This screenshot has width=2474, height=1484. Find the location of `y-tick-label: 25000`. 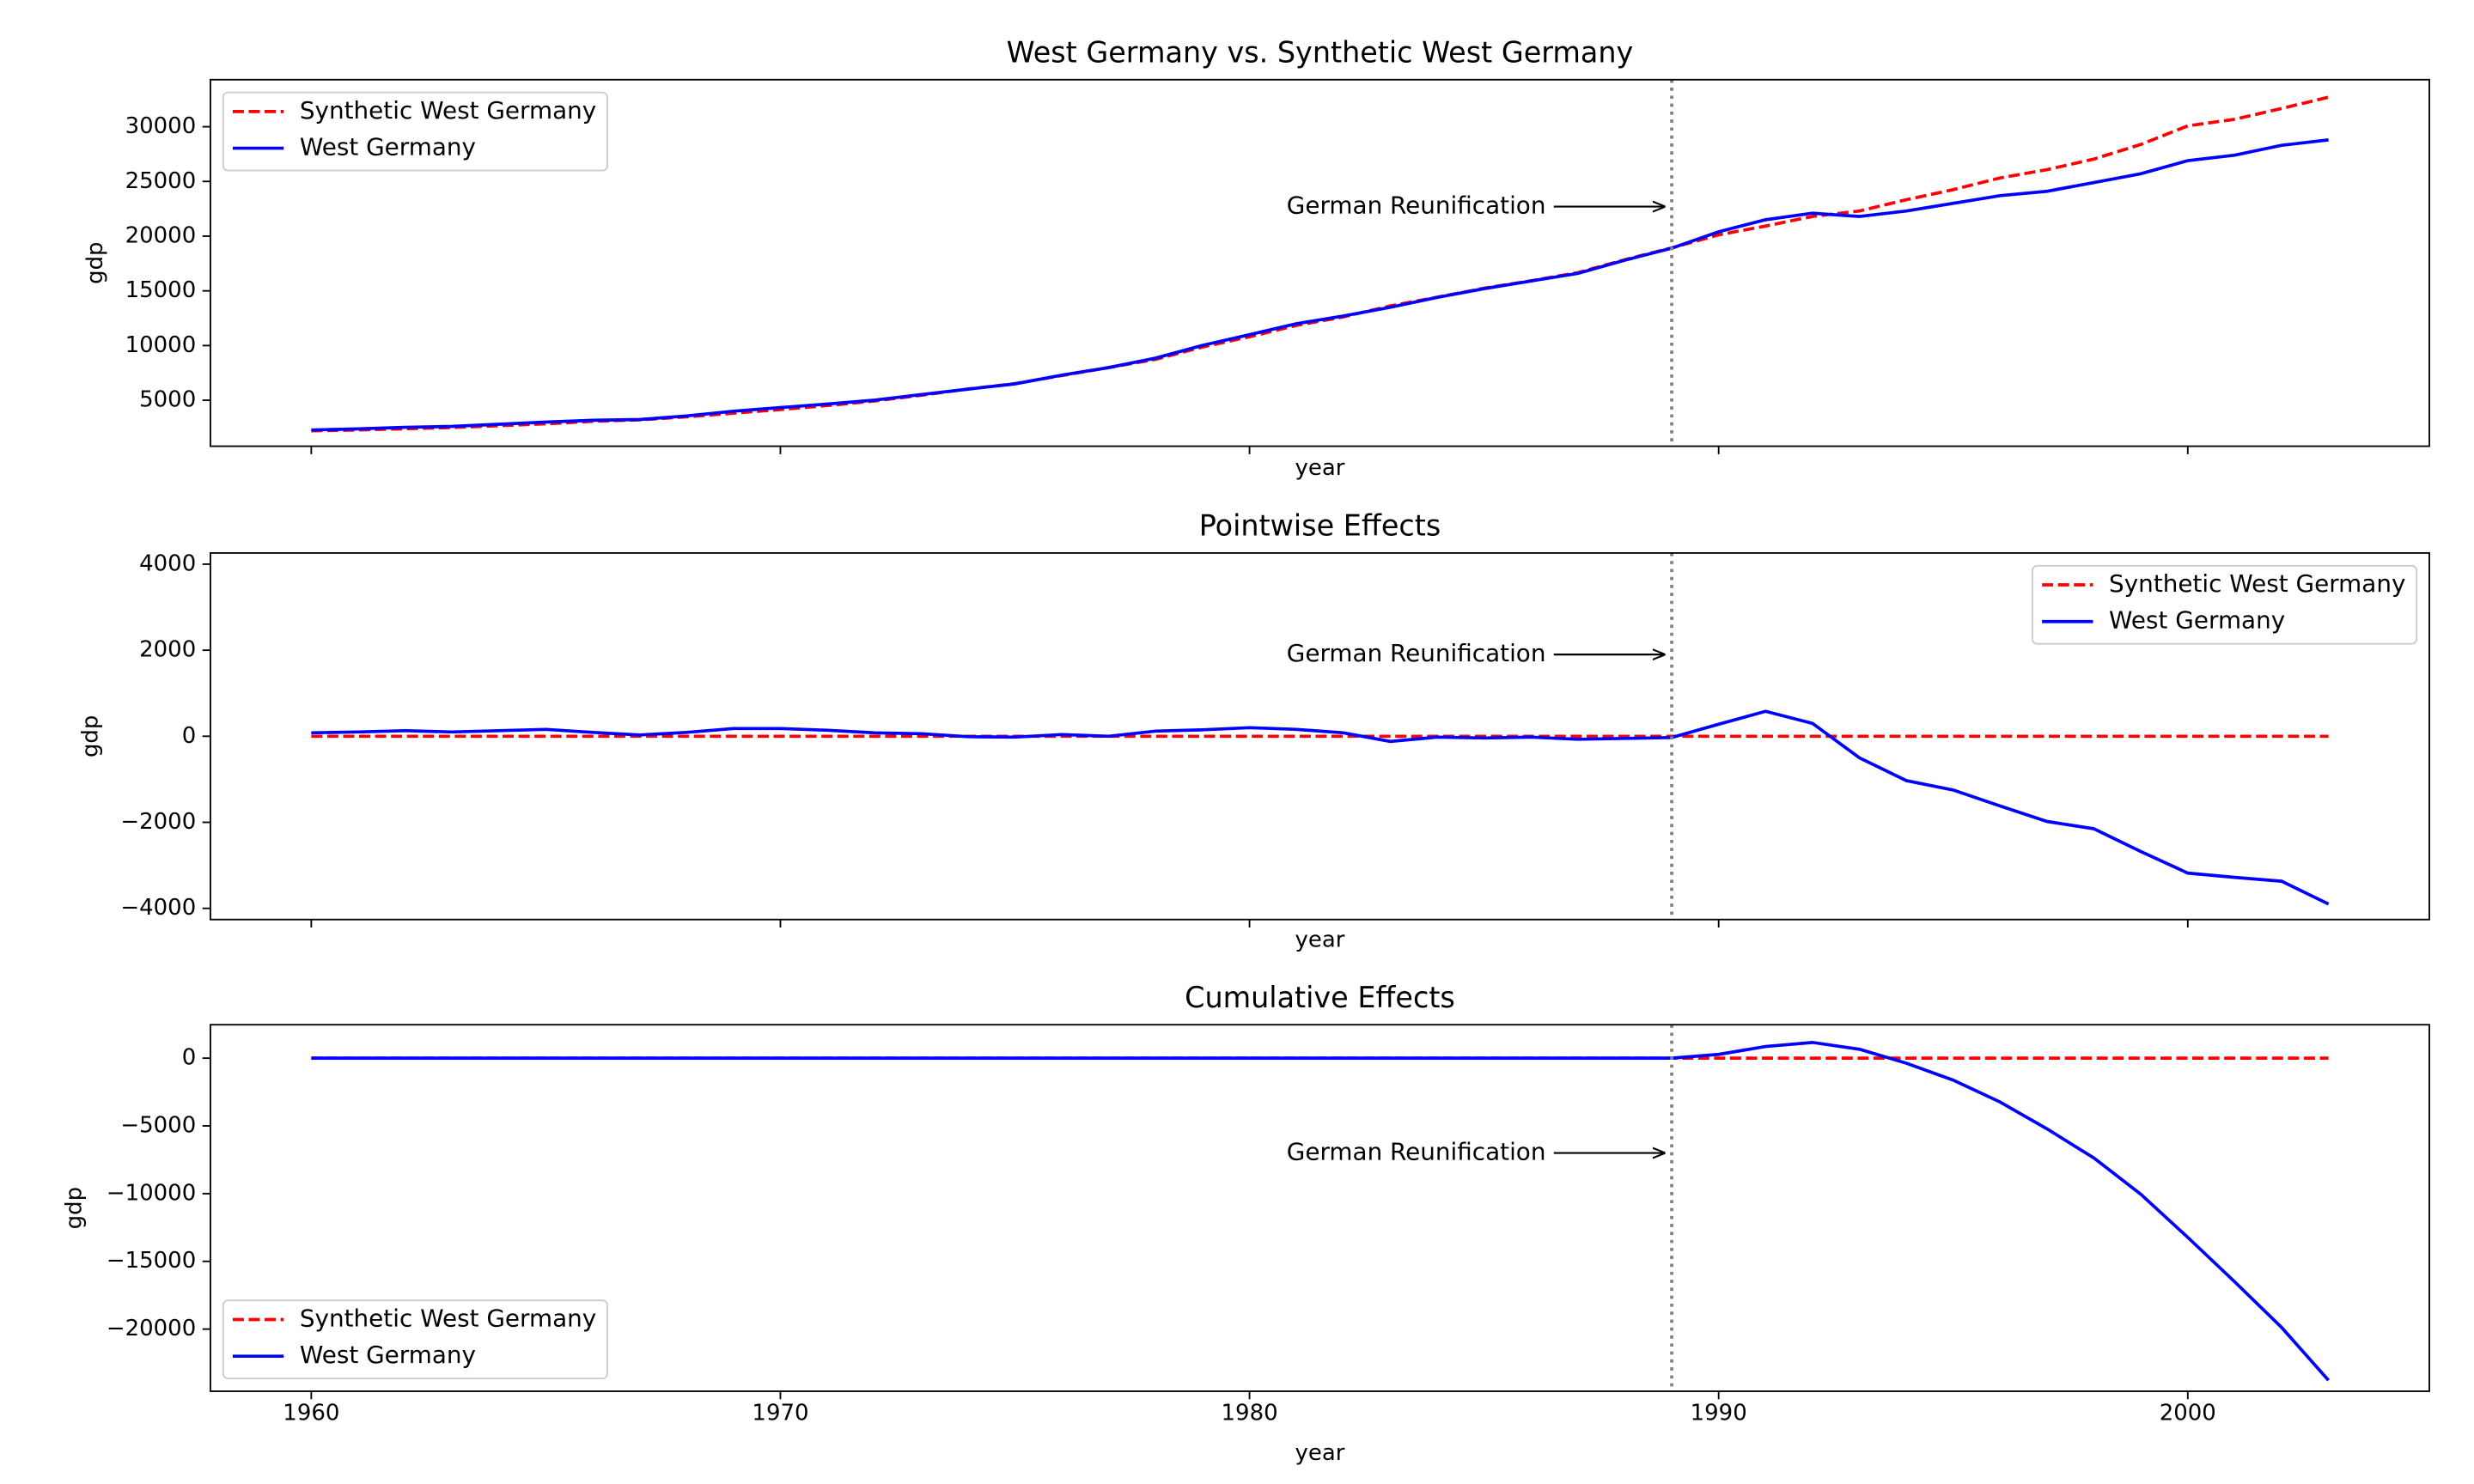

y-tick-label: 25000 is located at coordinates (161, 181).